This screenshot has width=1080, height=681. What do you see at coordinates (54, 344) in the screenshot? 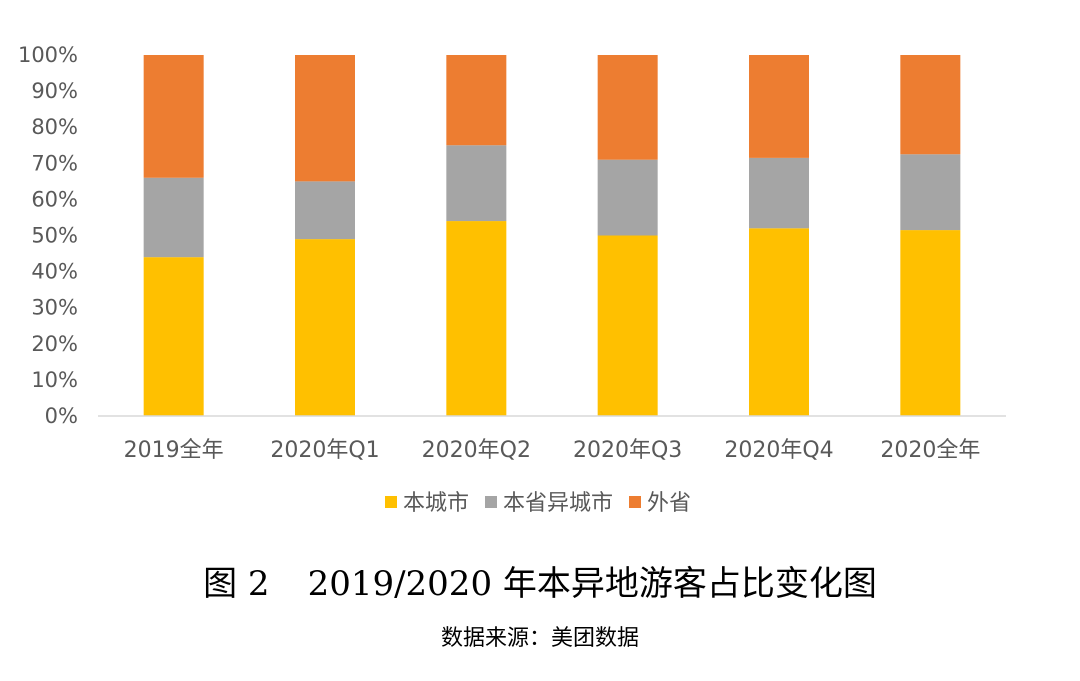
I see `y-tick-label: 20%` at bounding box center [54, 344].